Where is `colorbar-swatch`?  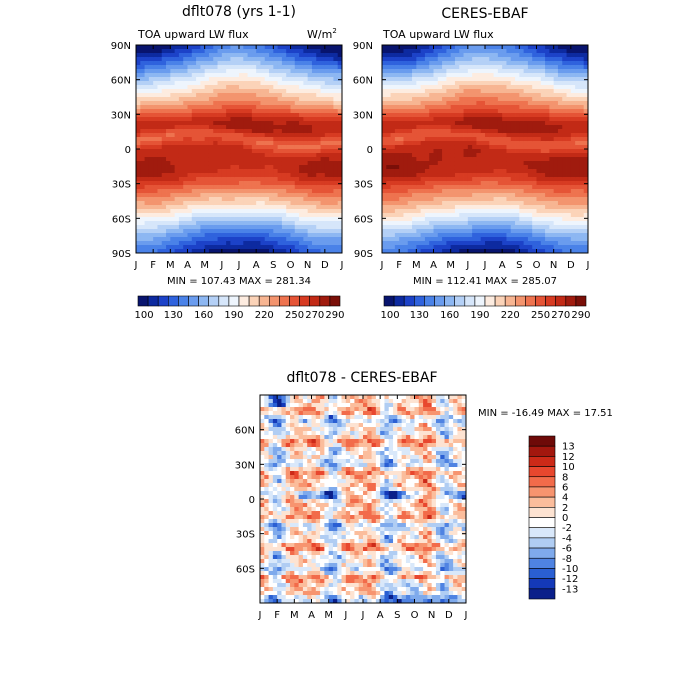 colorbar-swatch is located at coordinates (224, 301).